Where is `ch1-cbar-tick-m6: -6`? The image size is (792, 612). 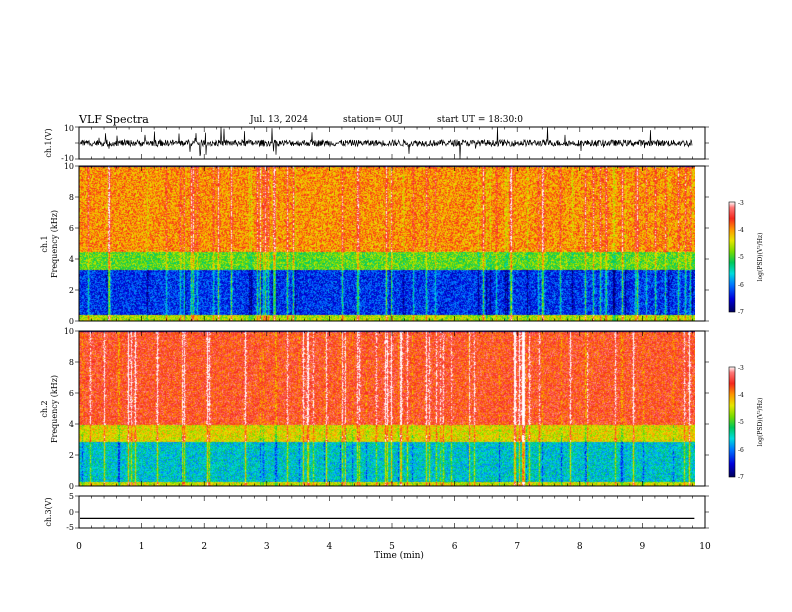
ch1-cbar-tick-m6: -6 is located at coordinates (741, 285).